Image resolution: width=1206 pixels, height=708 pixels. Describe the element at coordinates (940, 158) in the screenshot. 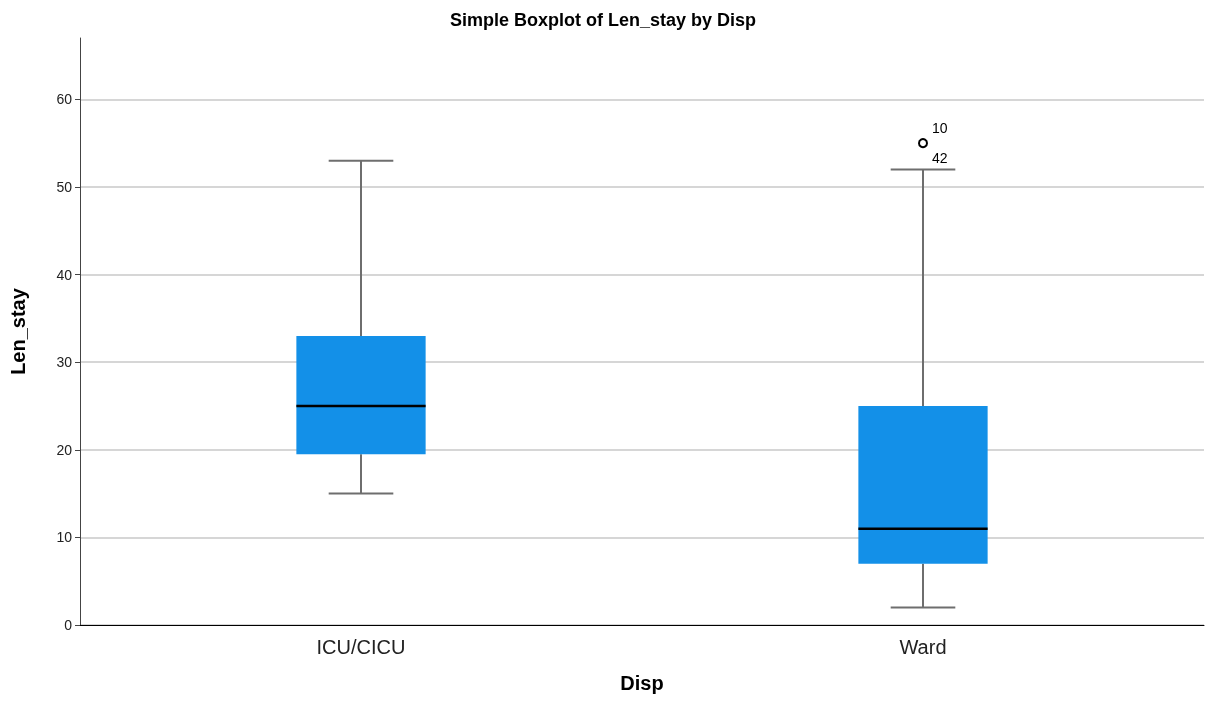

I see `annotation: 42` at that location.